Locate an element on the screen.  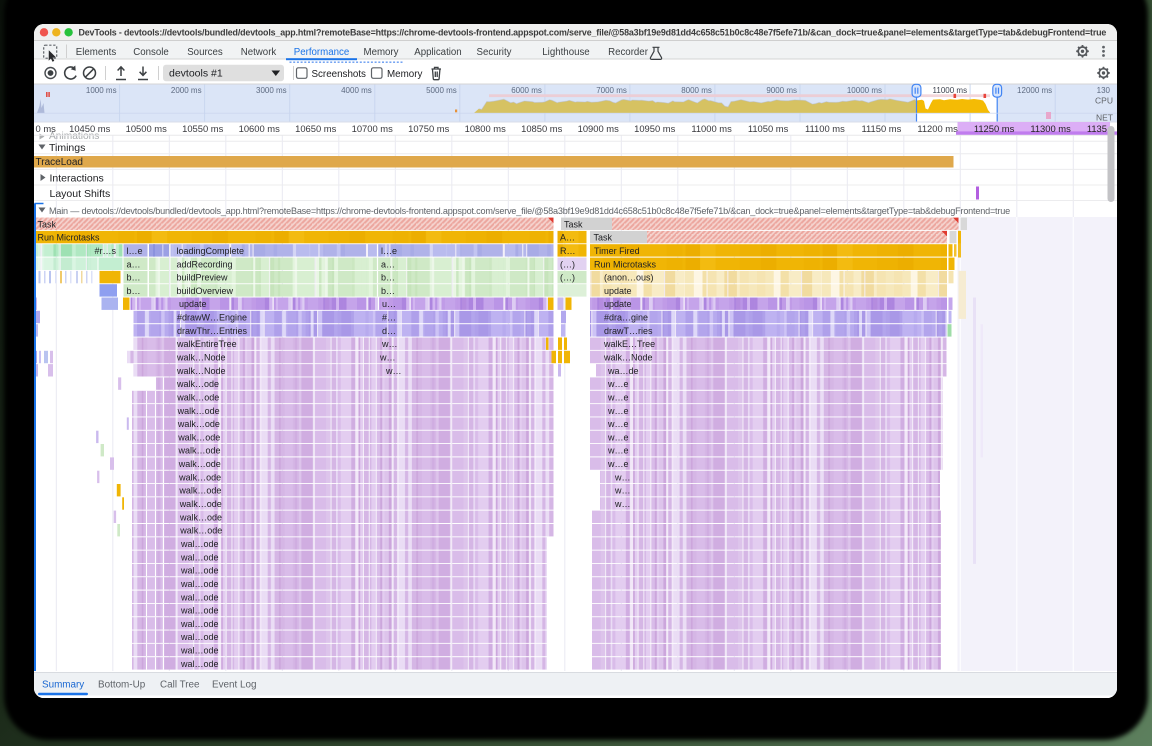
svg-text: CPU is located at coordinates (1104, 101).